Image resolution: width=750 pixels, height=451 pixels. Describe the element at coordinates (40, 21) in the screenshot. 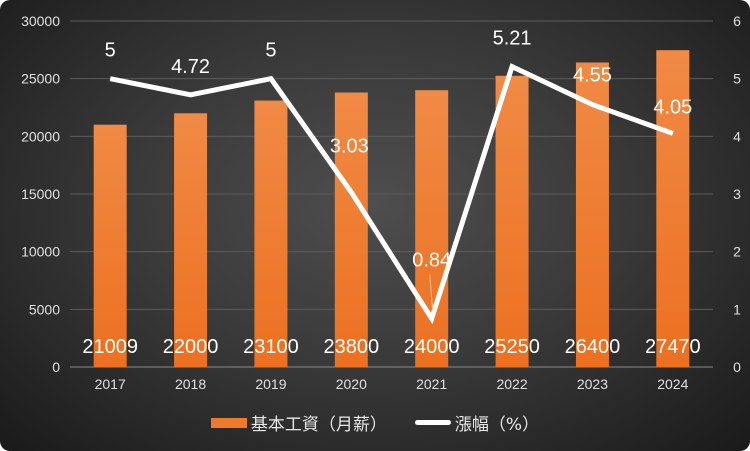

I see `left-axis-tick: 30000` at that location.